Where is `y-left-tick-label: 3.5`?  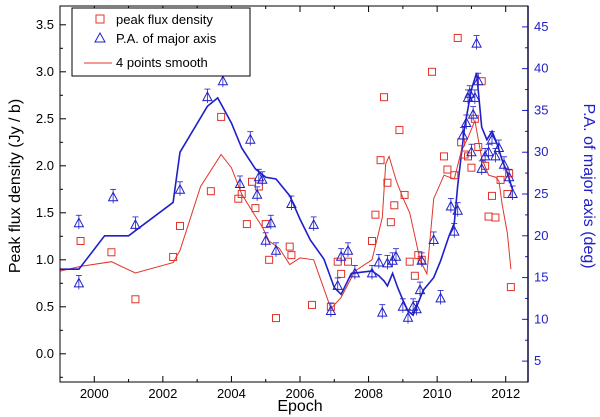 y-left-tick-label: 3.5 is located at coordinates (45, 24).